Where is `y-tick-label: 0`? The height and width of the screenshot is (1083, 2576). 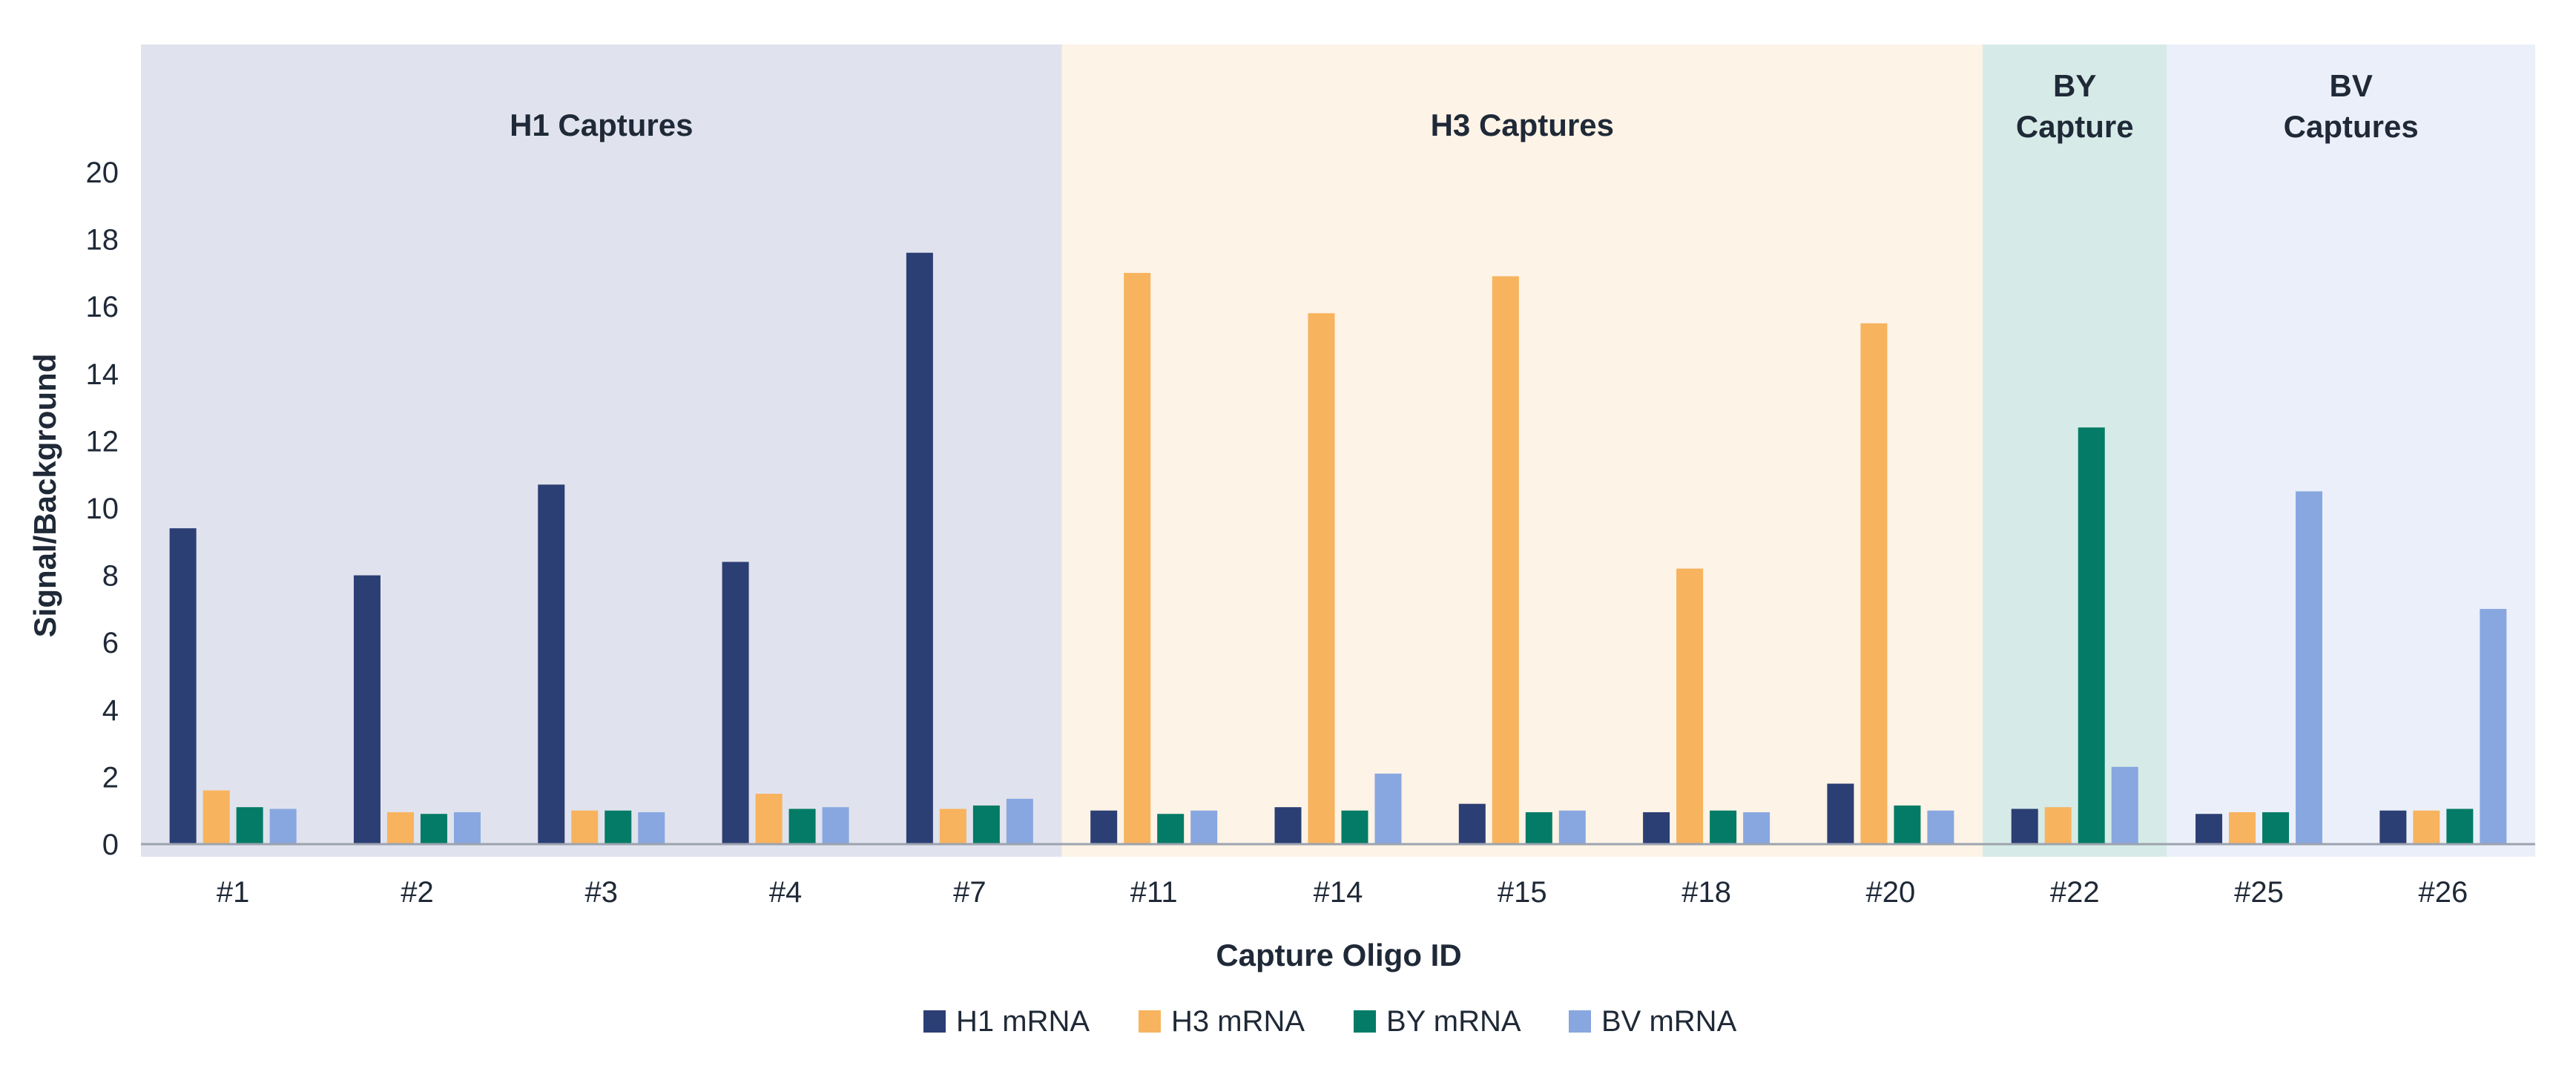 y-tick-label: 0 is located at coordinates (111, 845).